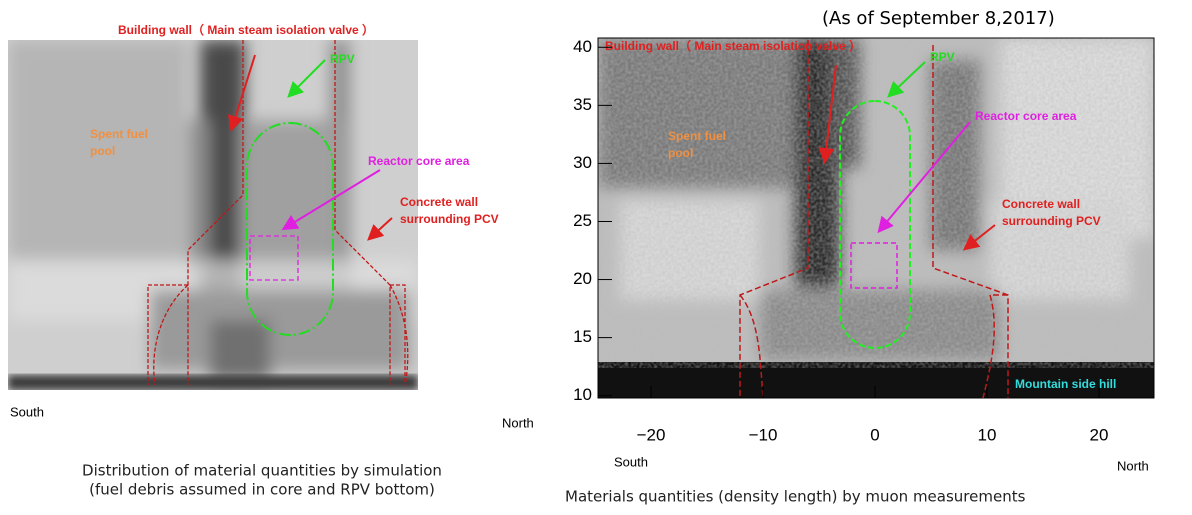  What do you see at coordinates (987, 434) in the screenshot?
I see `x-tick-label: 10` at bounding box center [987, 434].